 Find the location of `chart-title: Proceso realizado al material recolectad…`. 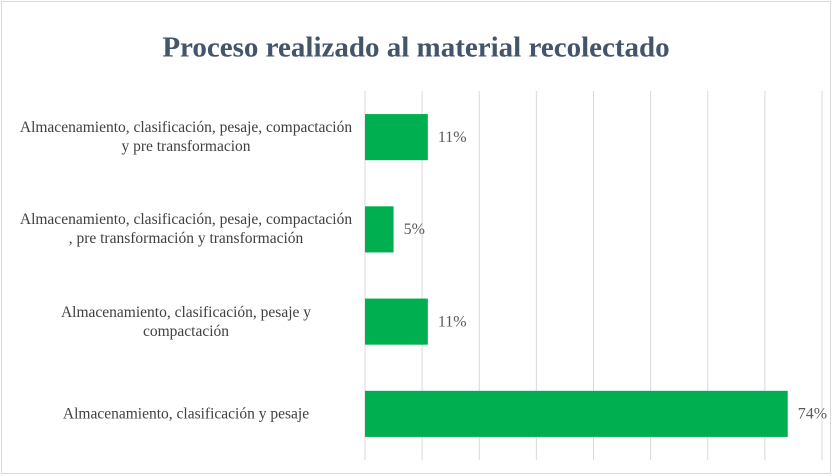

chart-title: Proceso realizado al material recolectad… is located at coordinates (415, 48).